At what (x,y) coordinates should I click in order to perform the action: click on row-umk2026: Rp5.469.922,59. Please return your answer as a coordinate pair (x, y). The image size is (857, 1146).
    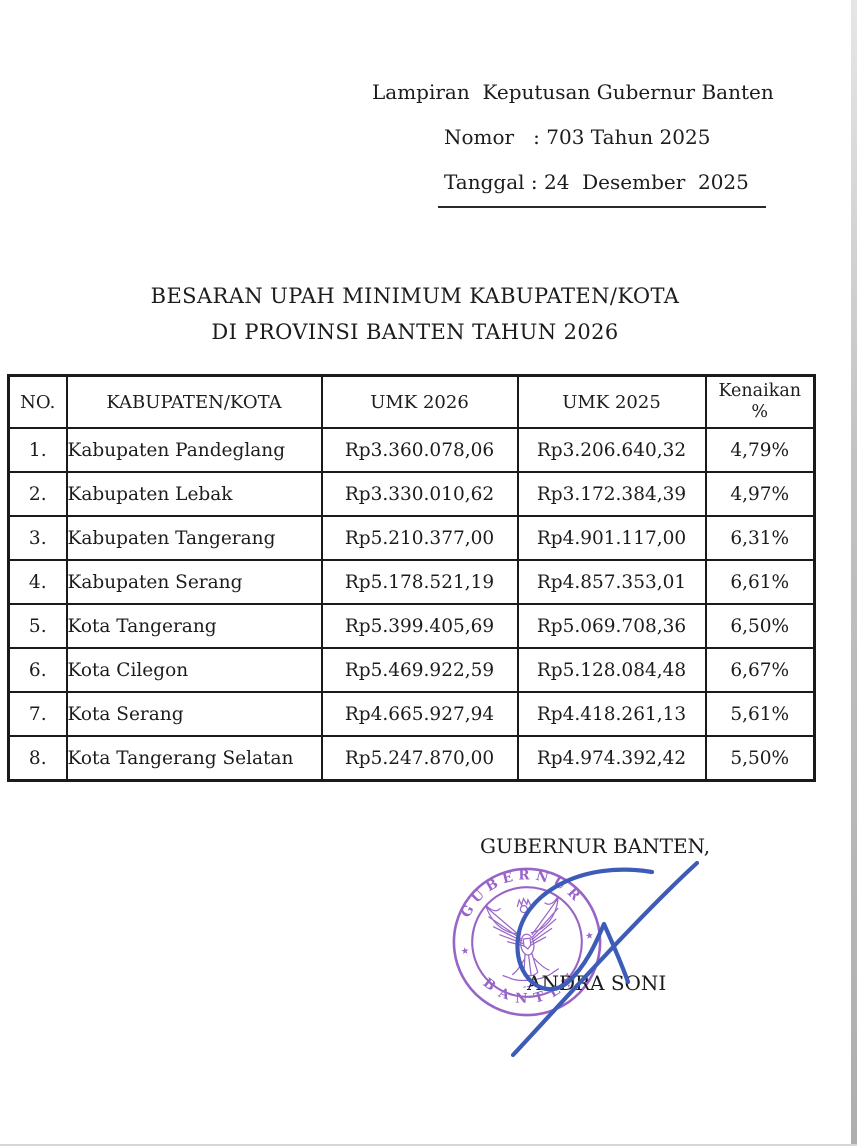
    Looking at the image, I should click on (419, 670).